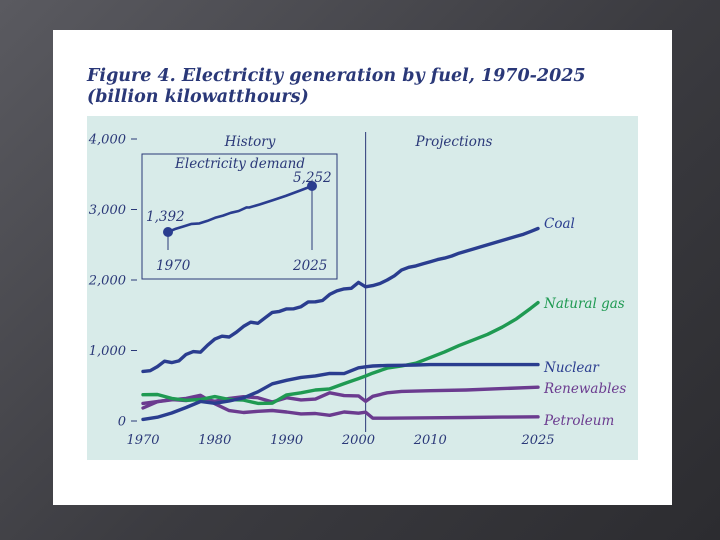 The height and width of the screenshot is (540, 720). I want to click on series-label-natural-gas: Natural gas, so click(584, 304).